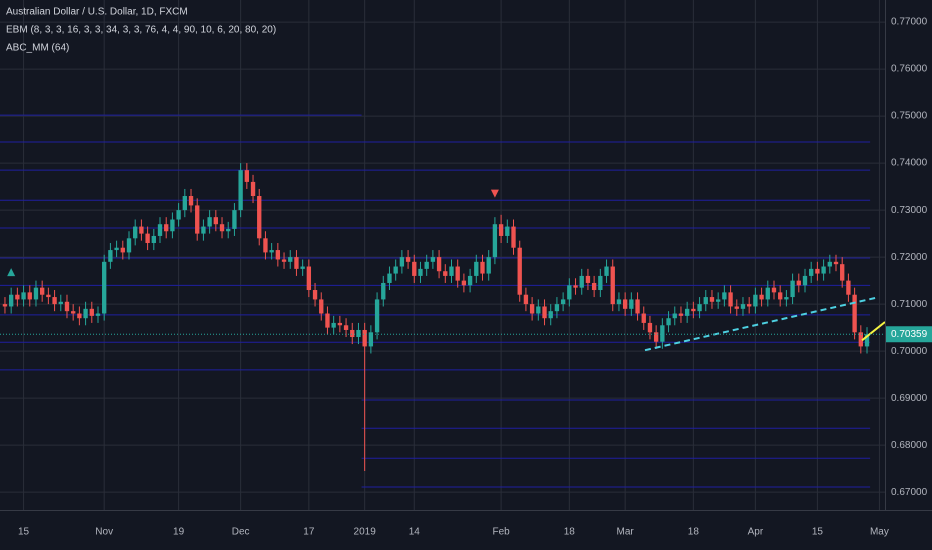 This screenshot has width=932, height=550. Describe the element at coordinates (818, 532) in the screenshot. I see `x-tick-label: 15` at that location.